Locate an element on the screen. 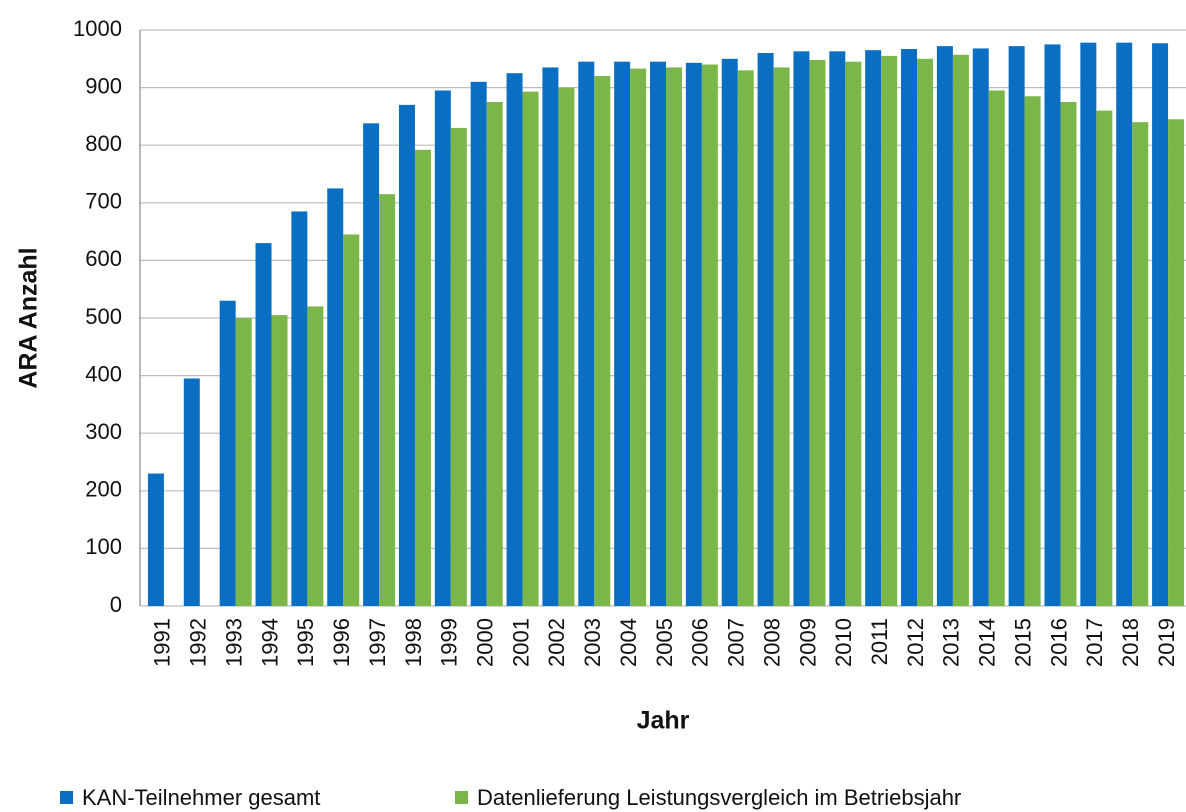 Image resolution: width=1186 pixels, height=812 pixels. x-tick-label: 2016 is located at coordinates (1058, 642).